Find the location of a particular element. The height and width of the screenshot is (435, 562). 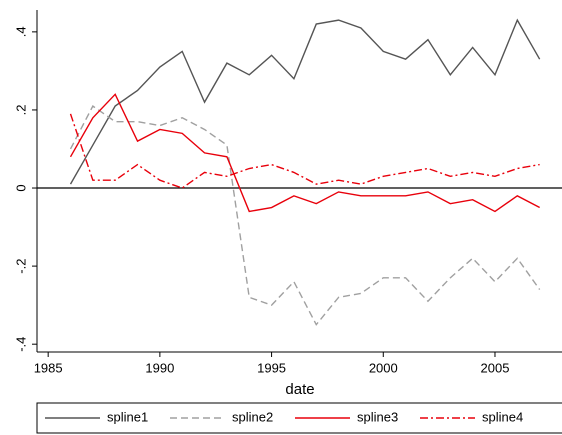

x-tick-label: 2000 is located at coordinates (383, 367).